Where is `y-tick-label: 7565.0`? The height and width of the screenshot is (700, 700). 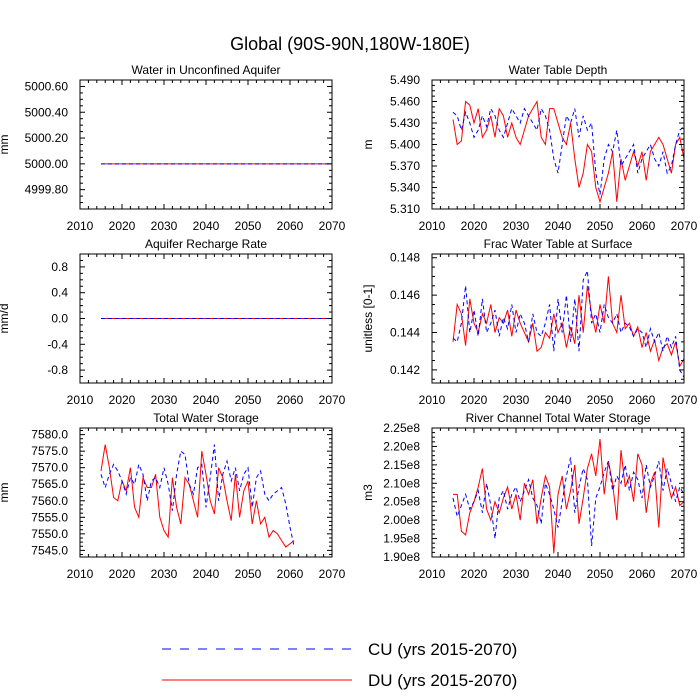 y-tick-label: 7565.0 is located at coordinates (49, 484).